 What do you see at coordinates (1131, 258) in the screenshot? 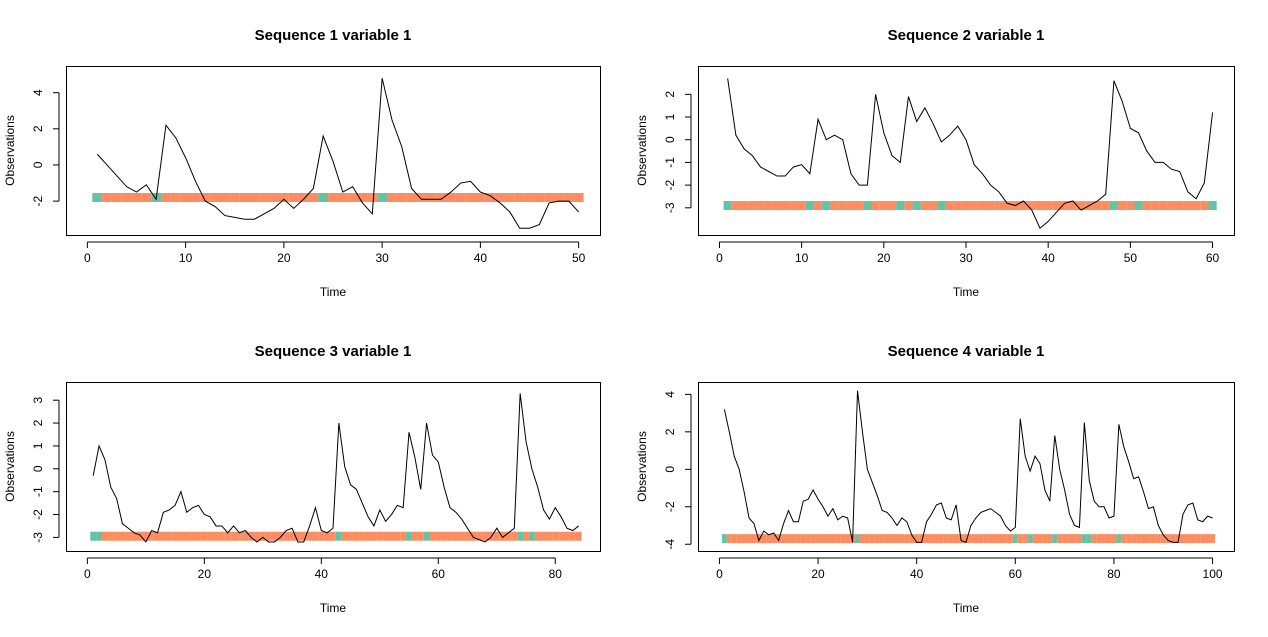
I see `x-tick-label: 50` at bounding box center [1131, 258].